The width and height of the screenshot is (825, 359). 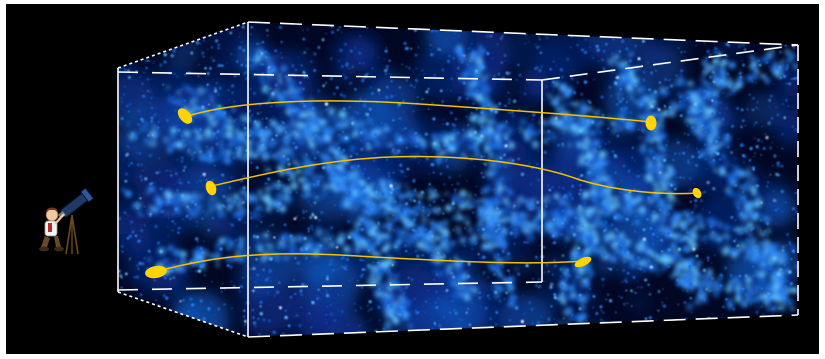 I want to click on frame-mid-slice-top, so click(x=670, y=62).